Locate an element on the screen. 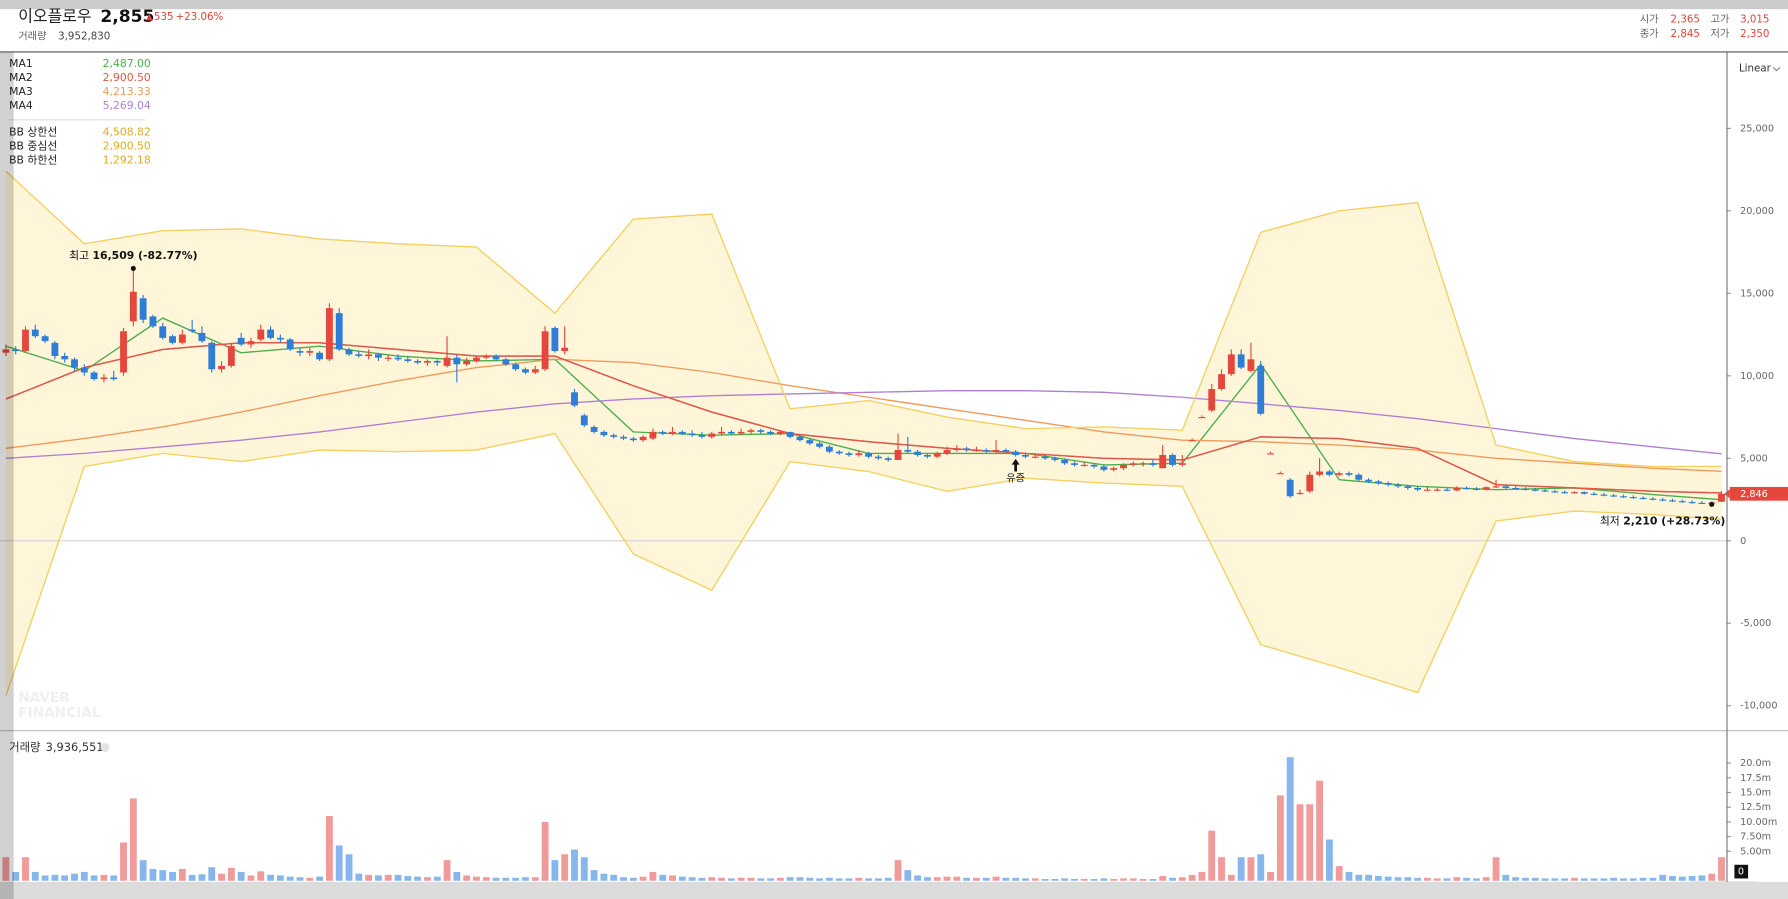  y-tick-label: 5,000 is located at coordinates (1754, 458).